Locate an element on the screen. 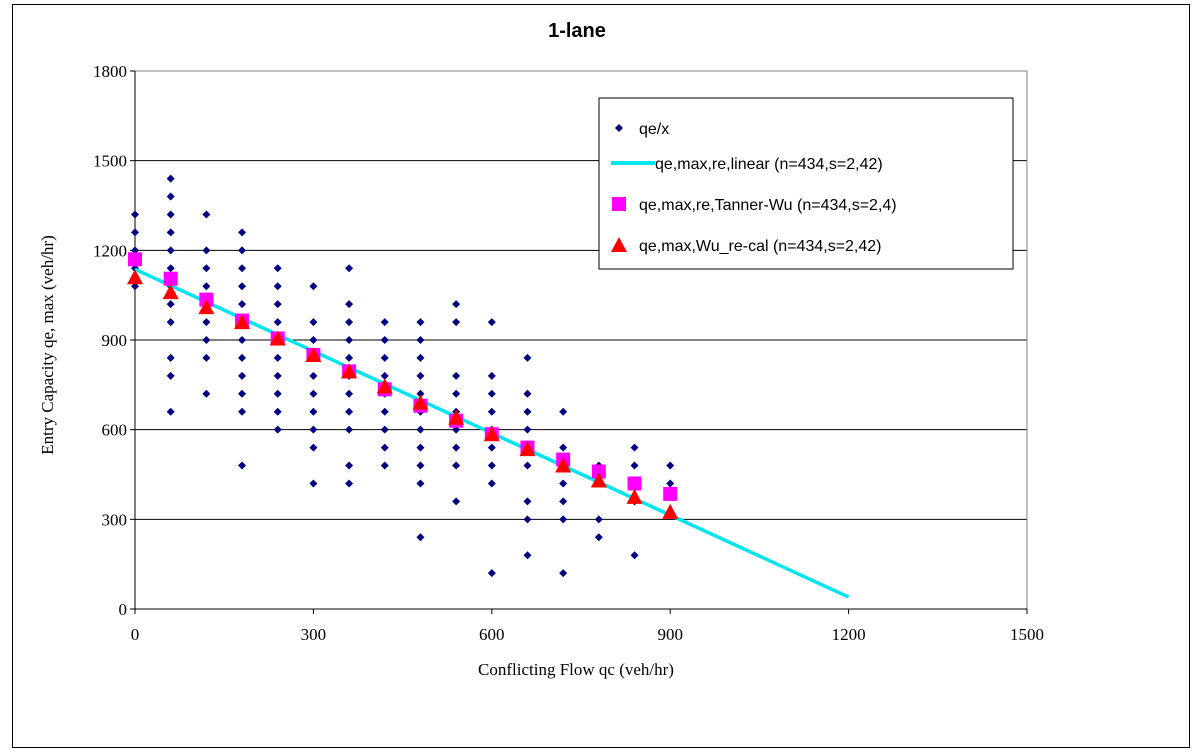 This screenshot has height=752, width=1202. y-tick-label: 1800 is located at coordinates (110, 71).